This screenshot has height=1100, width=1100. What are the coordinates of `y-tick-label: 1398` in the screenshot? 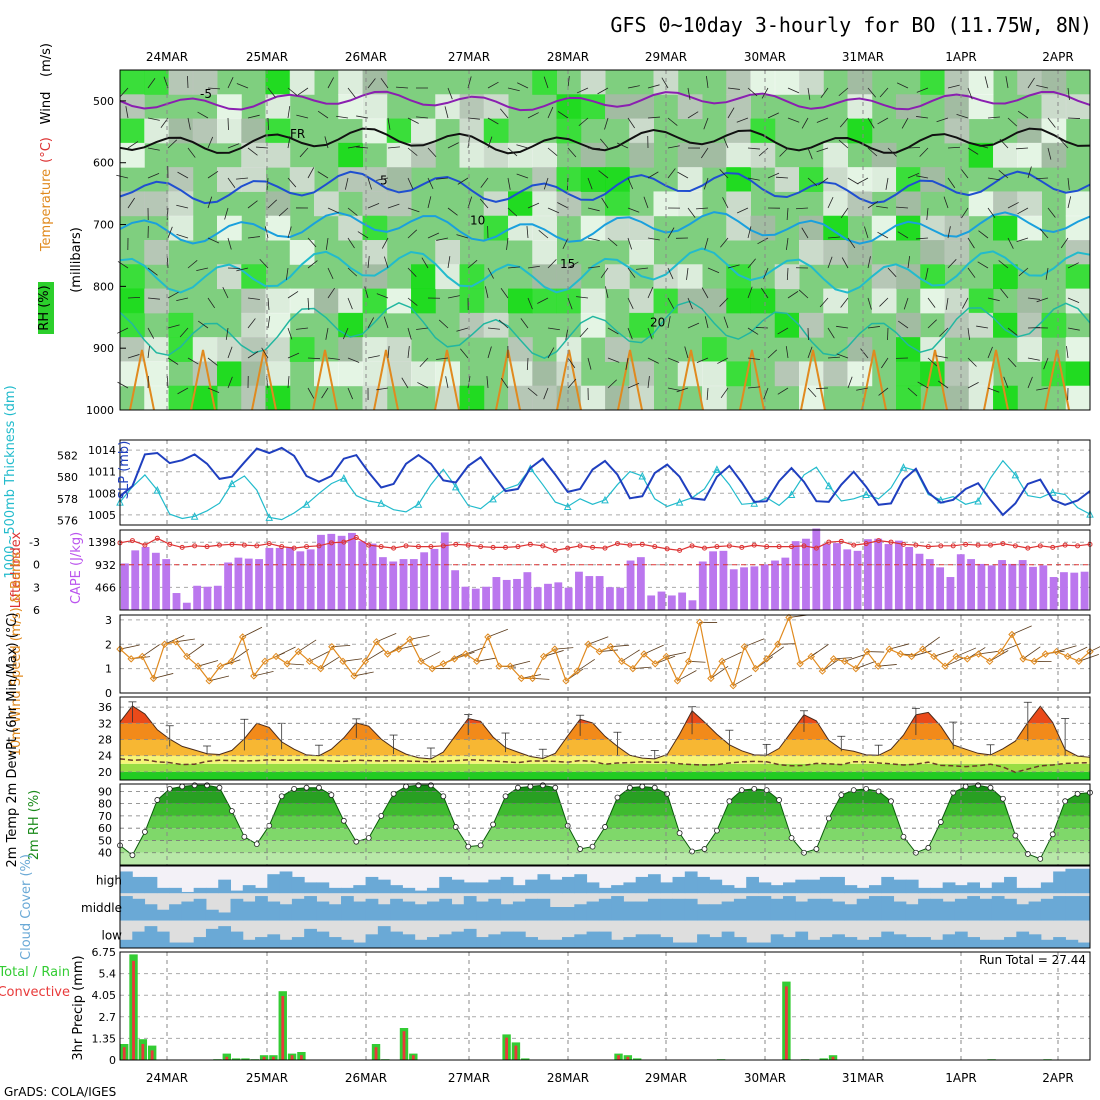 It's located at (102, 542).